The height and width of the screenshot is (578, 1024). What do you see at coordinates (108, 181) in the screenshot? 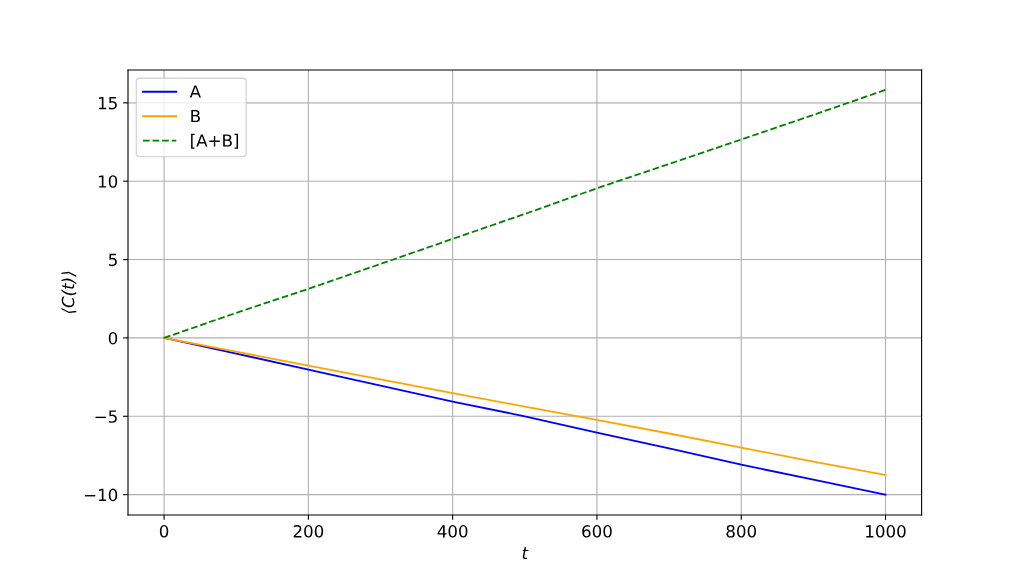
I see `y-tick-label: 10` at bounding box center [108, 181].